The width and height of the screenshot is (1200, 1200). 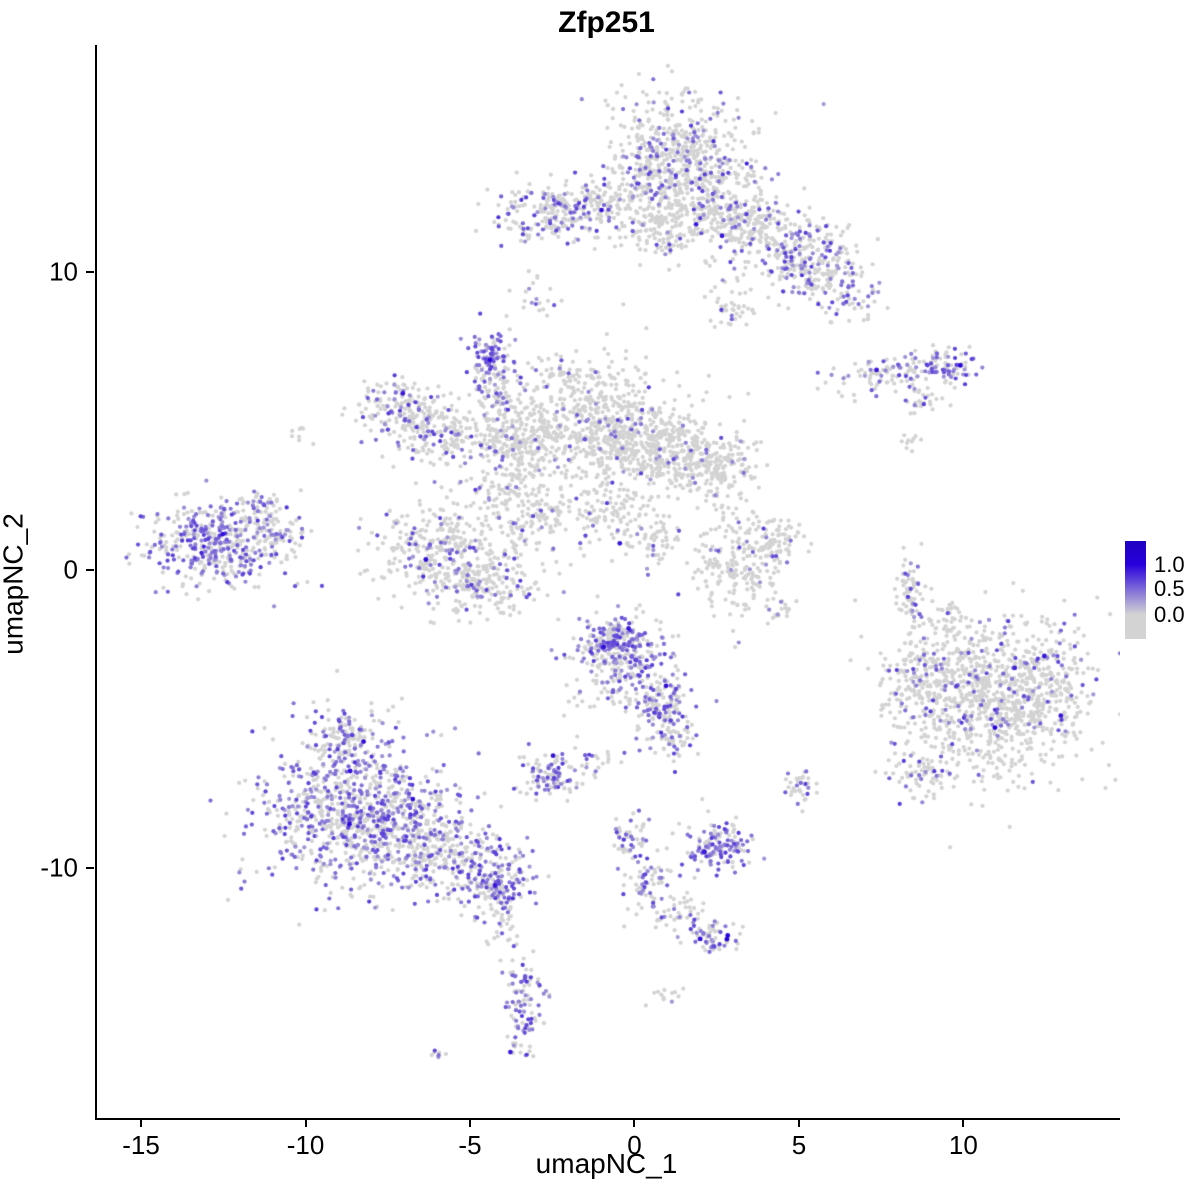 What do you see at coordinates (1169, 589) in the screenshot?
I see `legend-label: 0.5` at bounding box center [1169, 589].